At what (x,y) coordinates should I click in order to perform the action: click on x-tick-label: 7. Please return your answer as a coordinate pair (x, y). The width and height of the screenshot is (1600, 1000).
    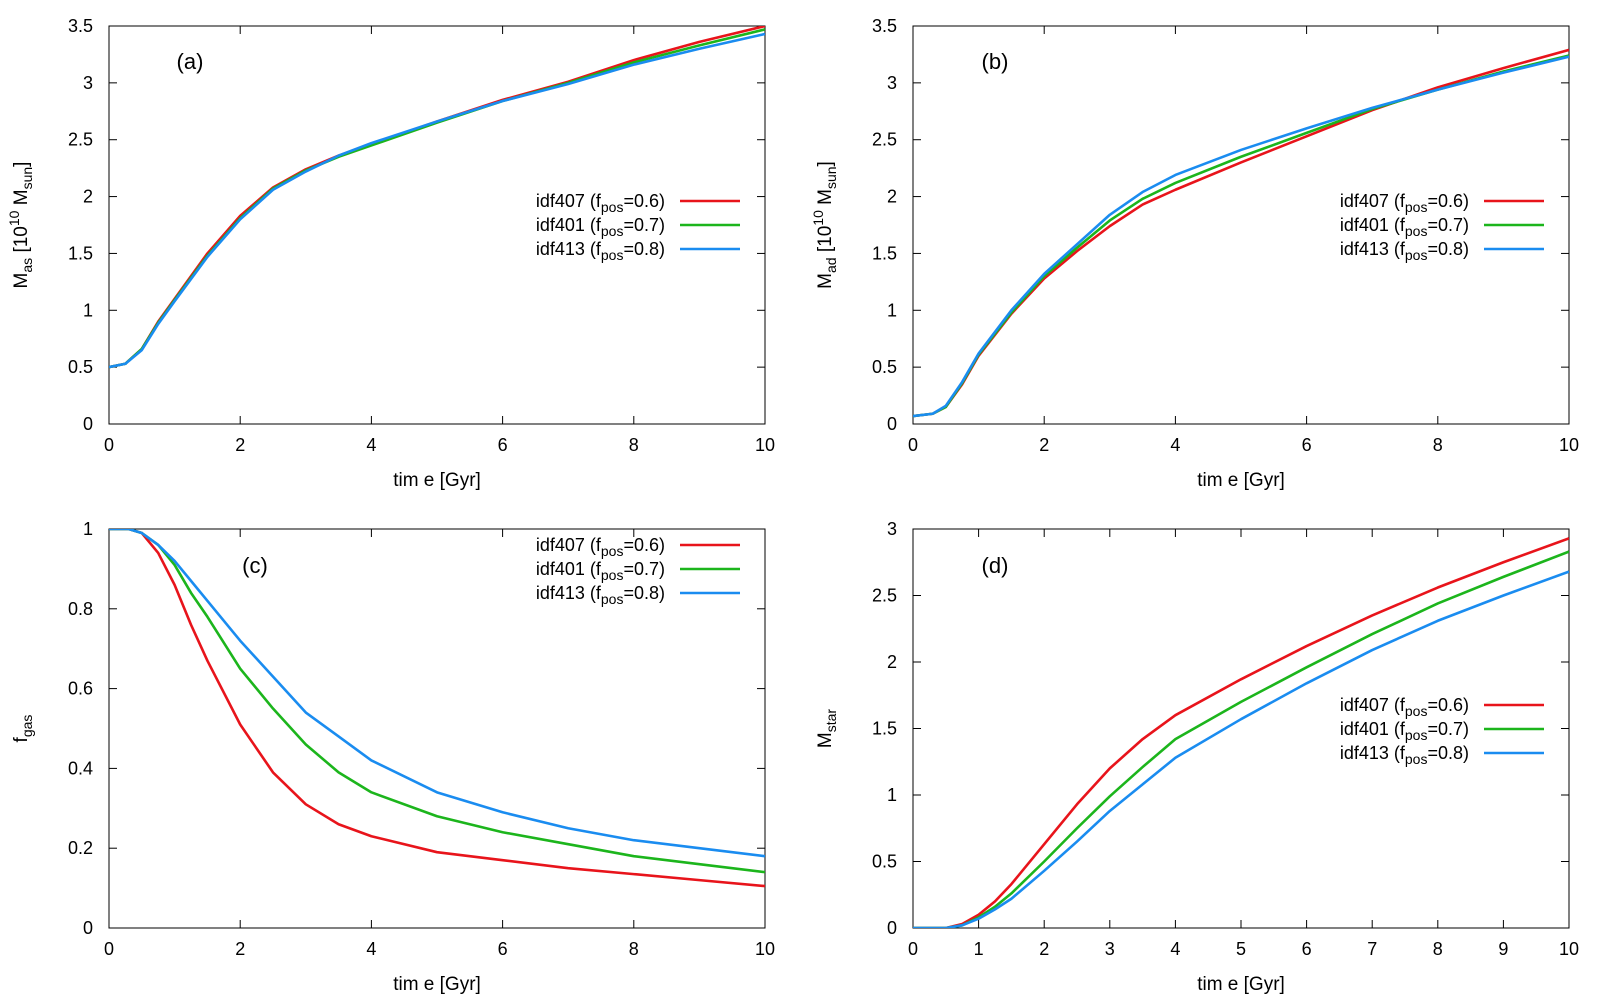
    Looking at the image, I should click on (1372, 949).